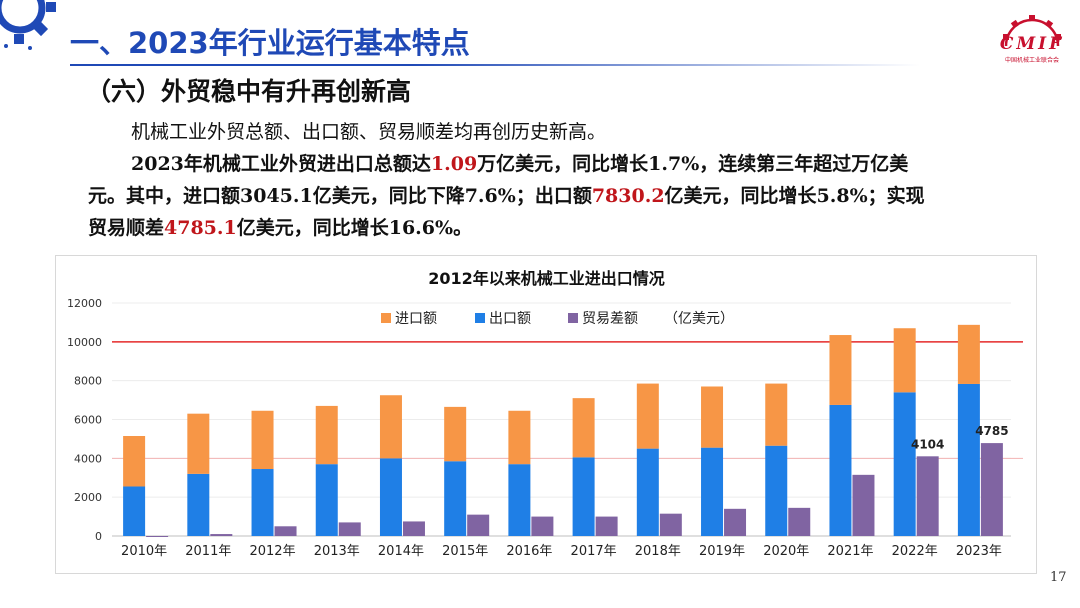 Image resolution: width=1080 pixels, height=608 pixels. Describe the element at coordinates (610, 319) in the screenshot. I see `legend-label: 贸易差额` at that location.